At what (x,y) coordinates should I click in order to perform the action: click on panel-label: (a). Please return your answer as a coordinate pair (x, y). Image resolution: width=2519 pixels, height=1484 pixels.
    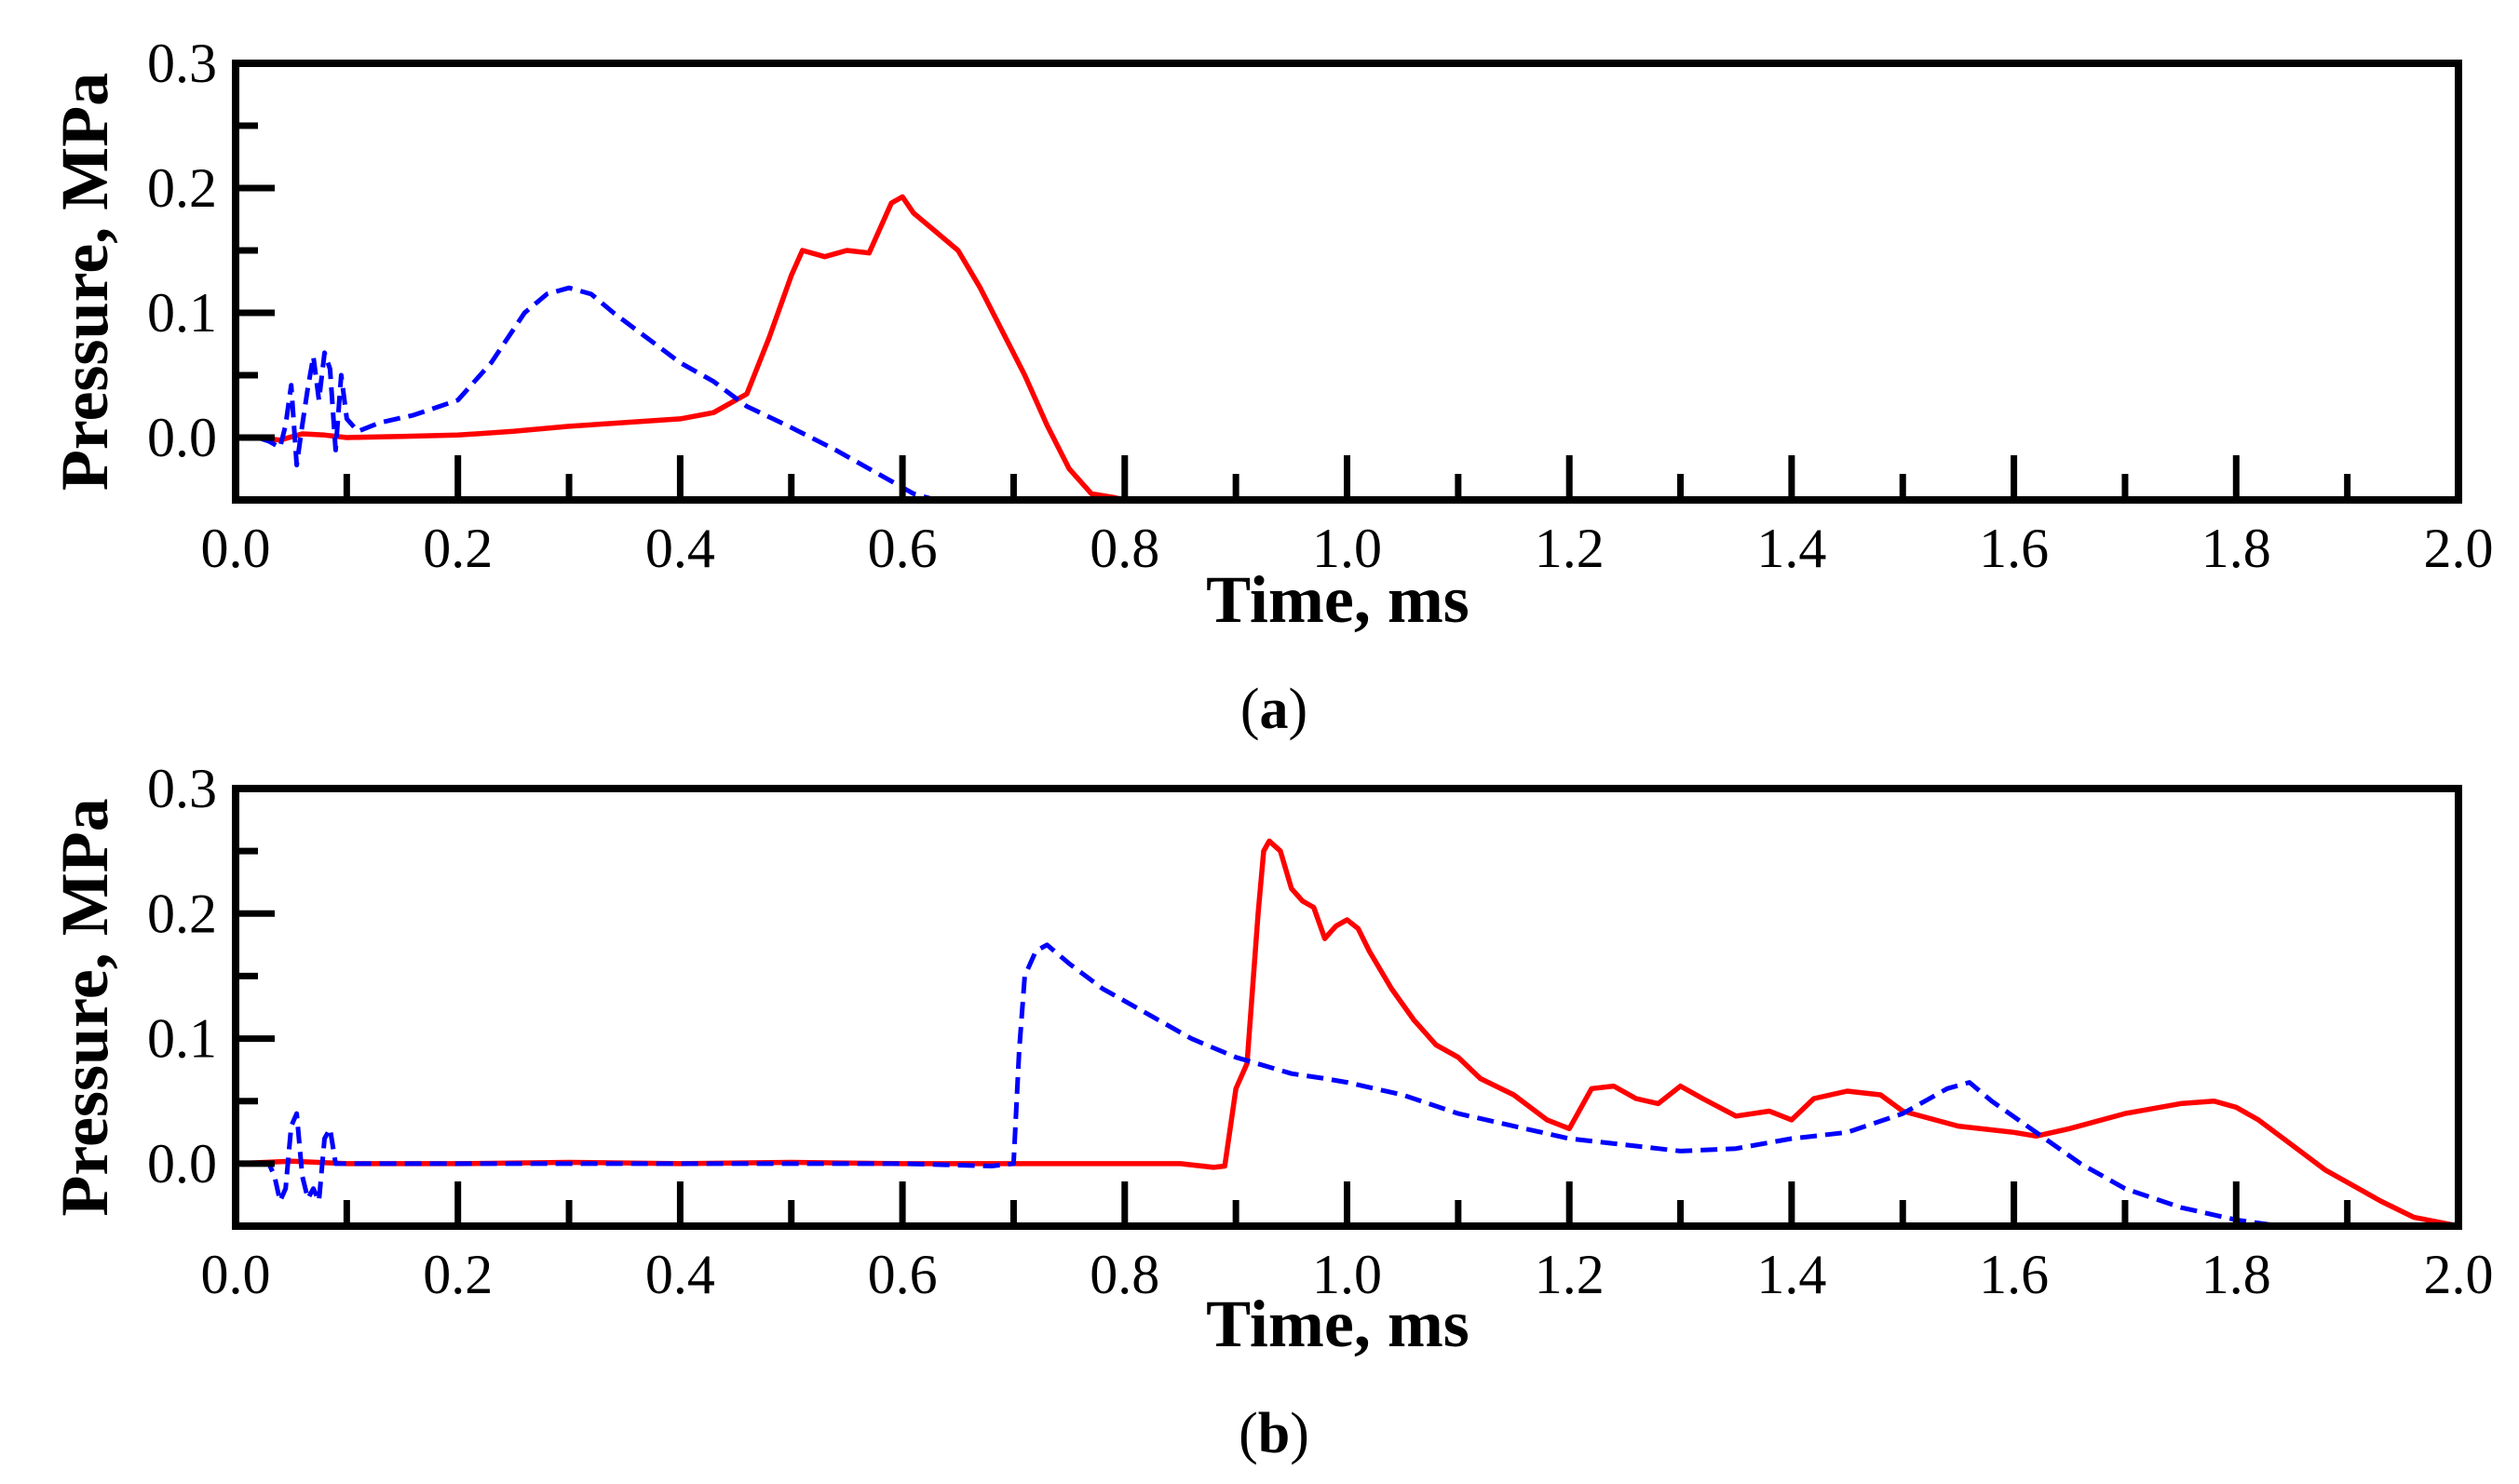
    Looking at the image, I should click on (1273, 709).